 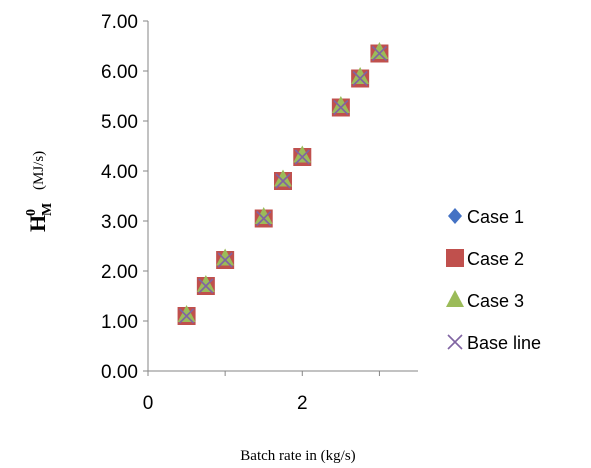 What do you see at coordinates (47, 209) in the screenshot?
I see `y-axis-label-subscript: M` at bounding box center [47, 209].